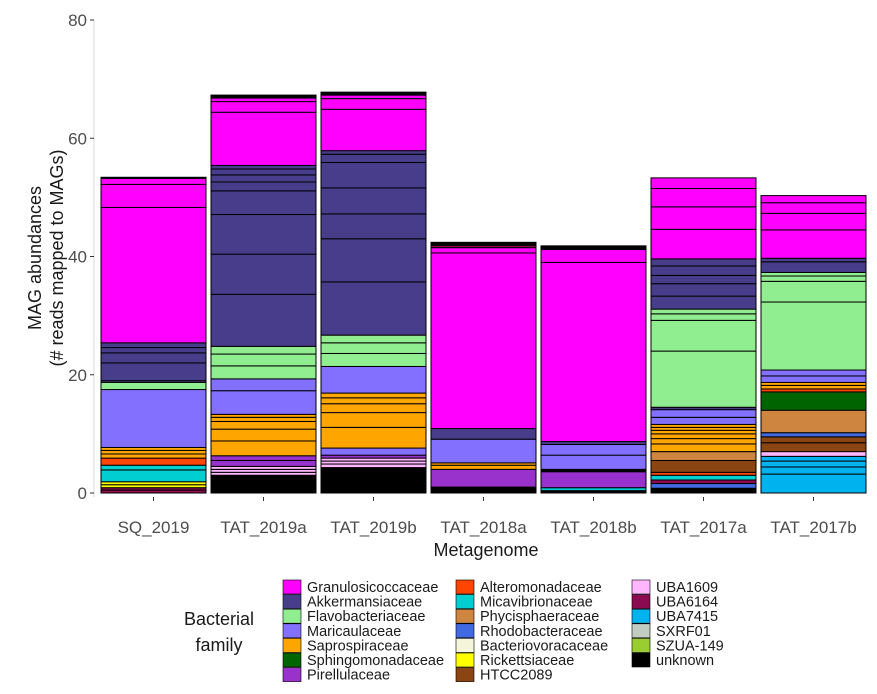 Image resolution: width=877 pixels, height=694 pixels. Describe the element at coordinates (352, 602) in the screenshot. I see `legend-item: Akkermansiaceae` at that location.